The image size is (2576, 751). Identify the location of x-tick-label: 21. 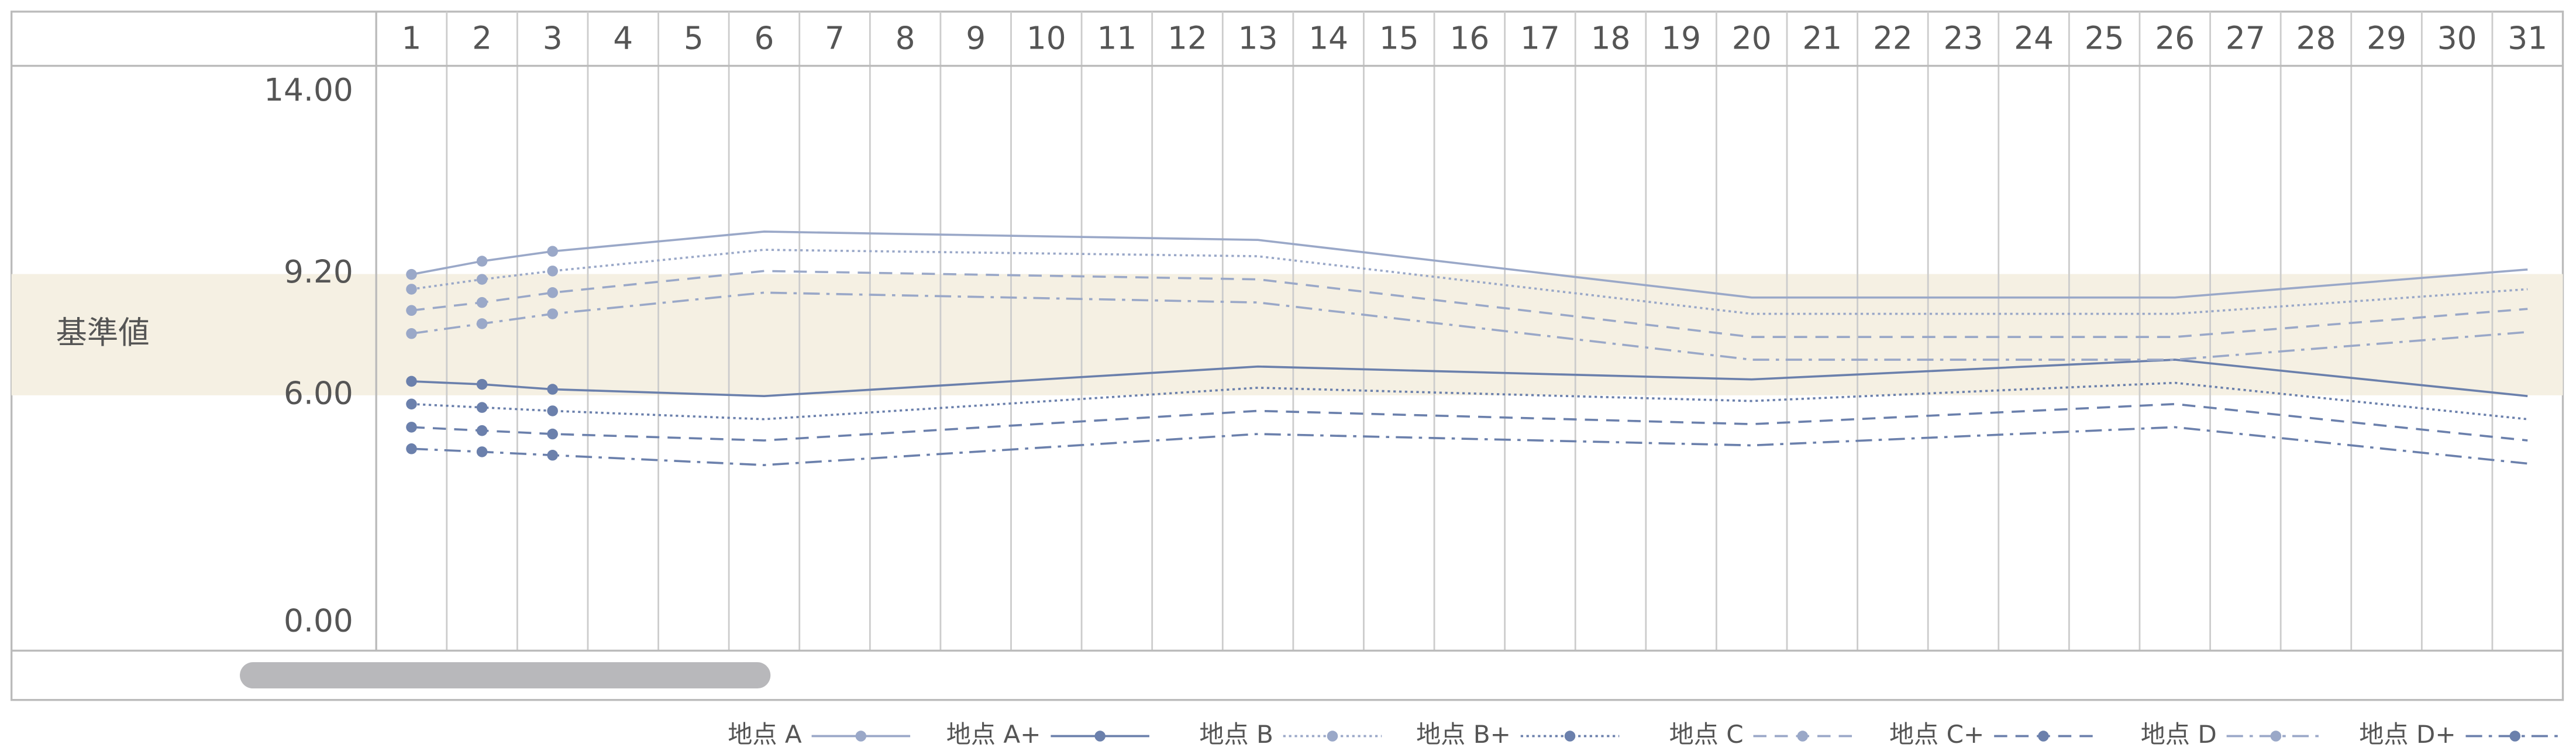
(1822, 39).